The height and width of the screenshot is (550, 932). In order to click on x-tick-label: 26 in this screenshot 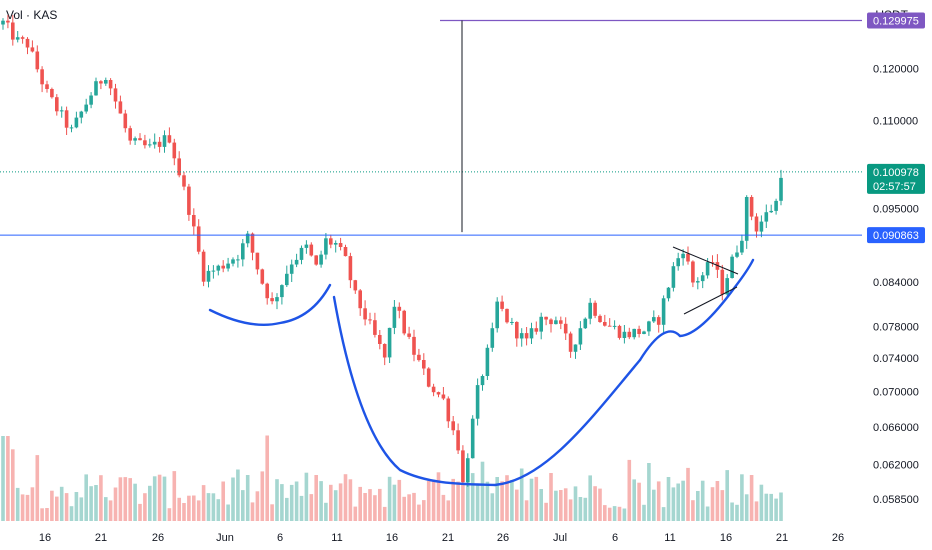, I will do `click(838, 538)`.